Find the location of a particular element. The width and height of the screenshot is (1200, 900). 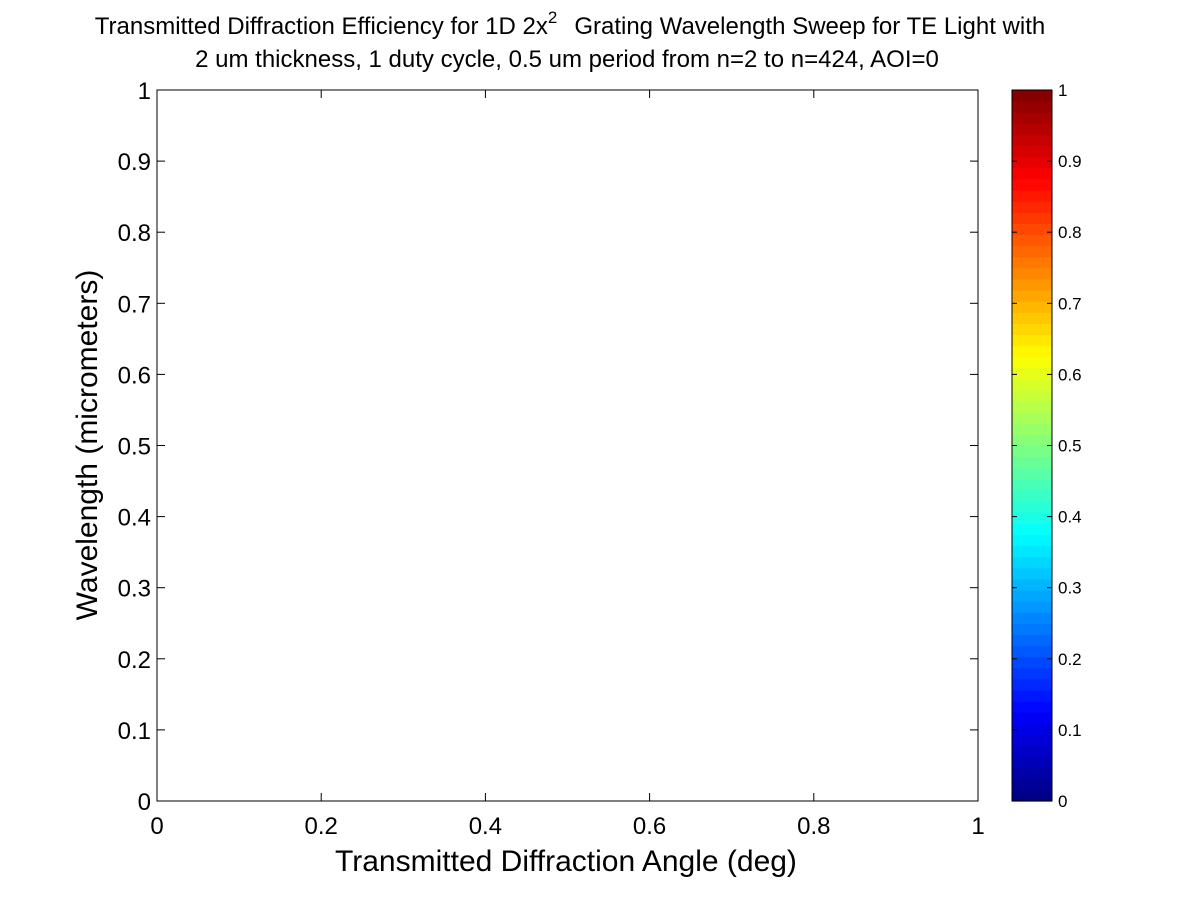

y-tick-label: 0.8 is located at coordinates (134, 233).